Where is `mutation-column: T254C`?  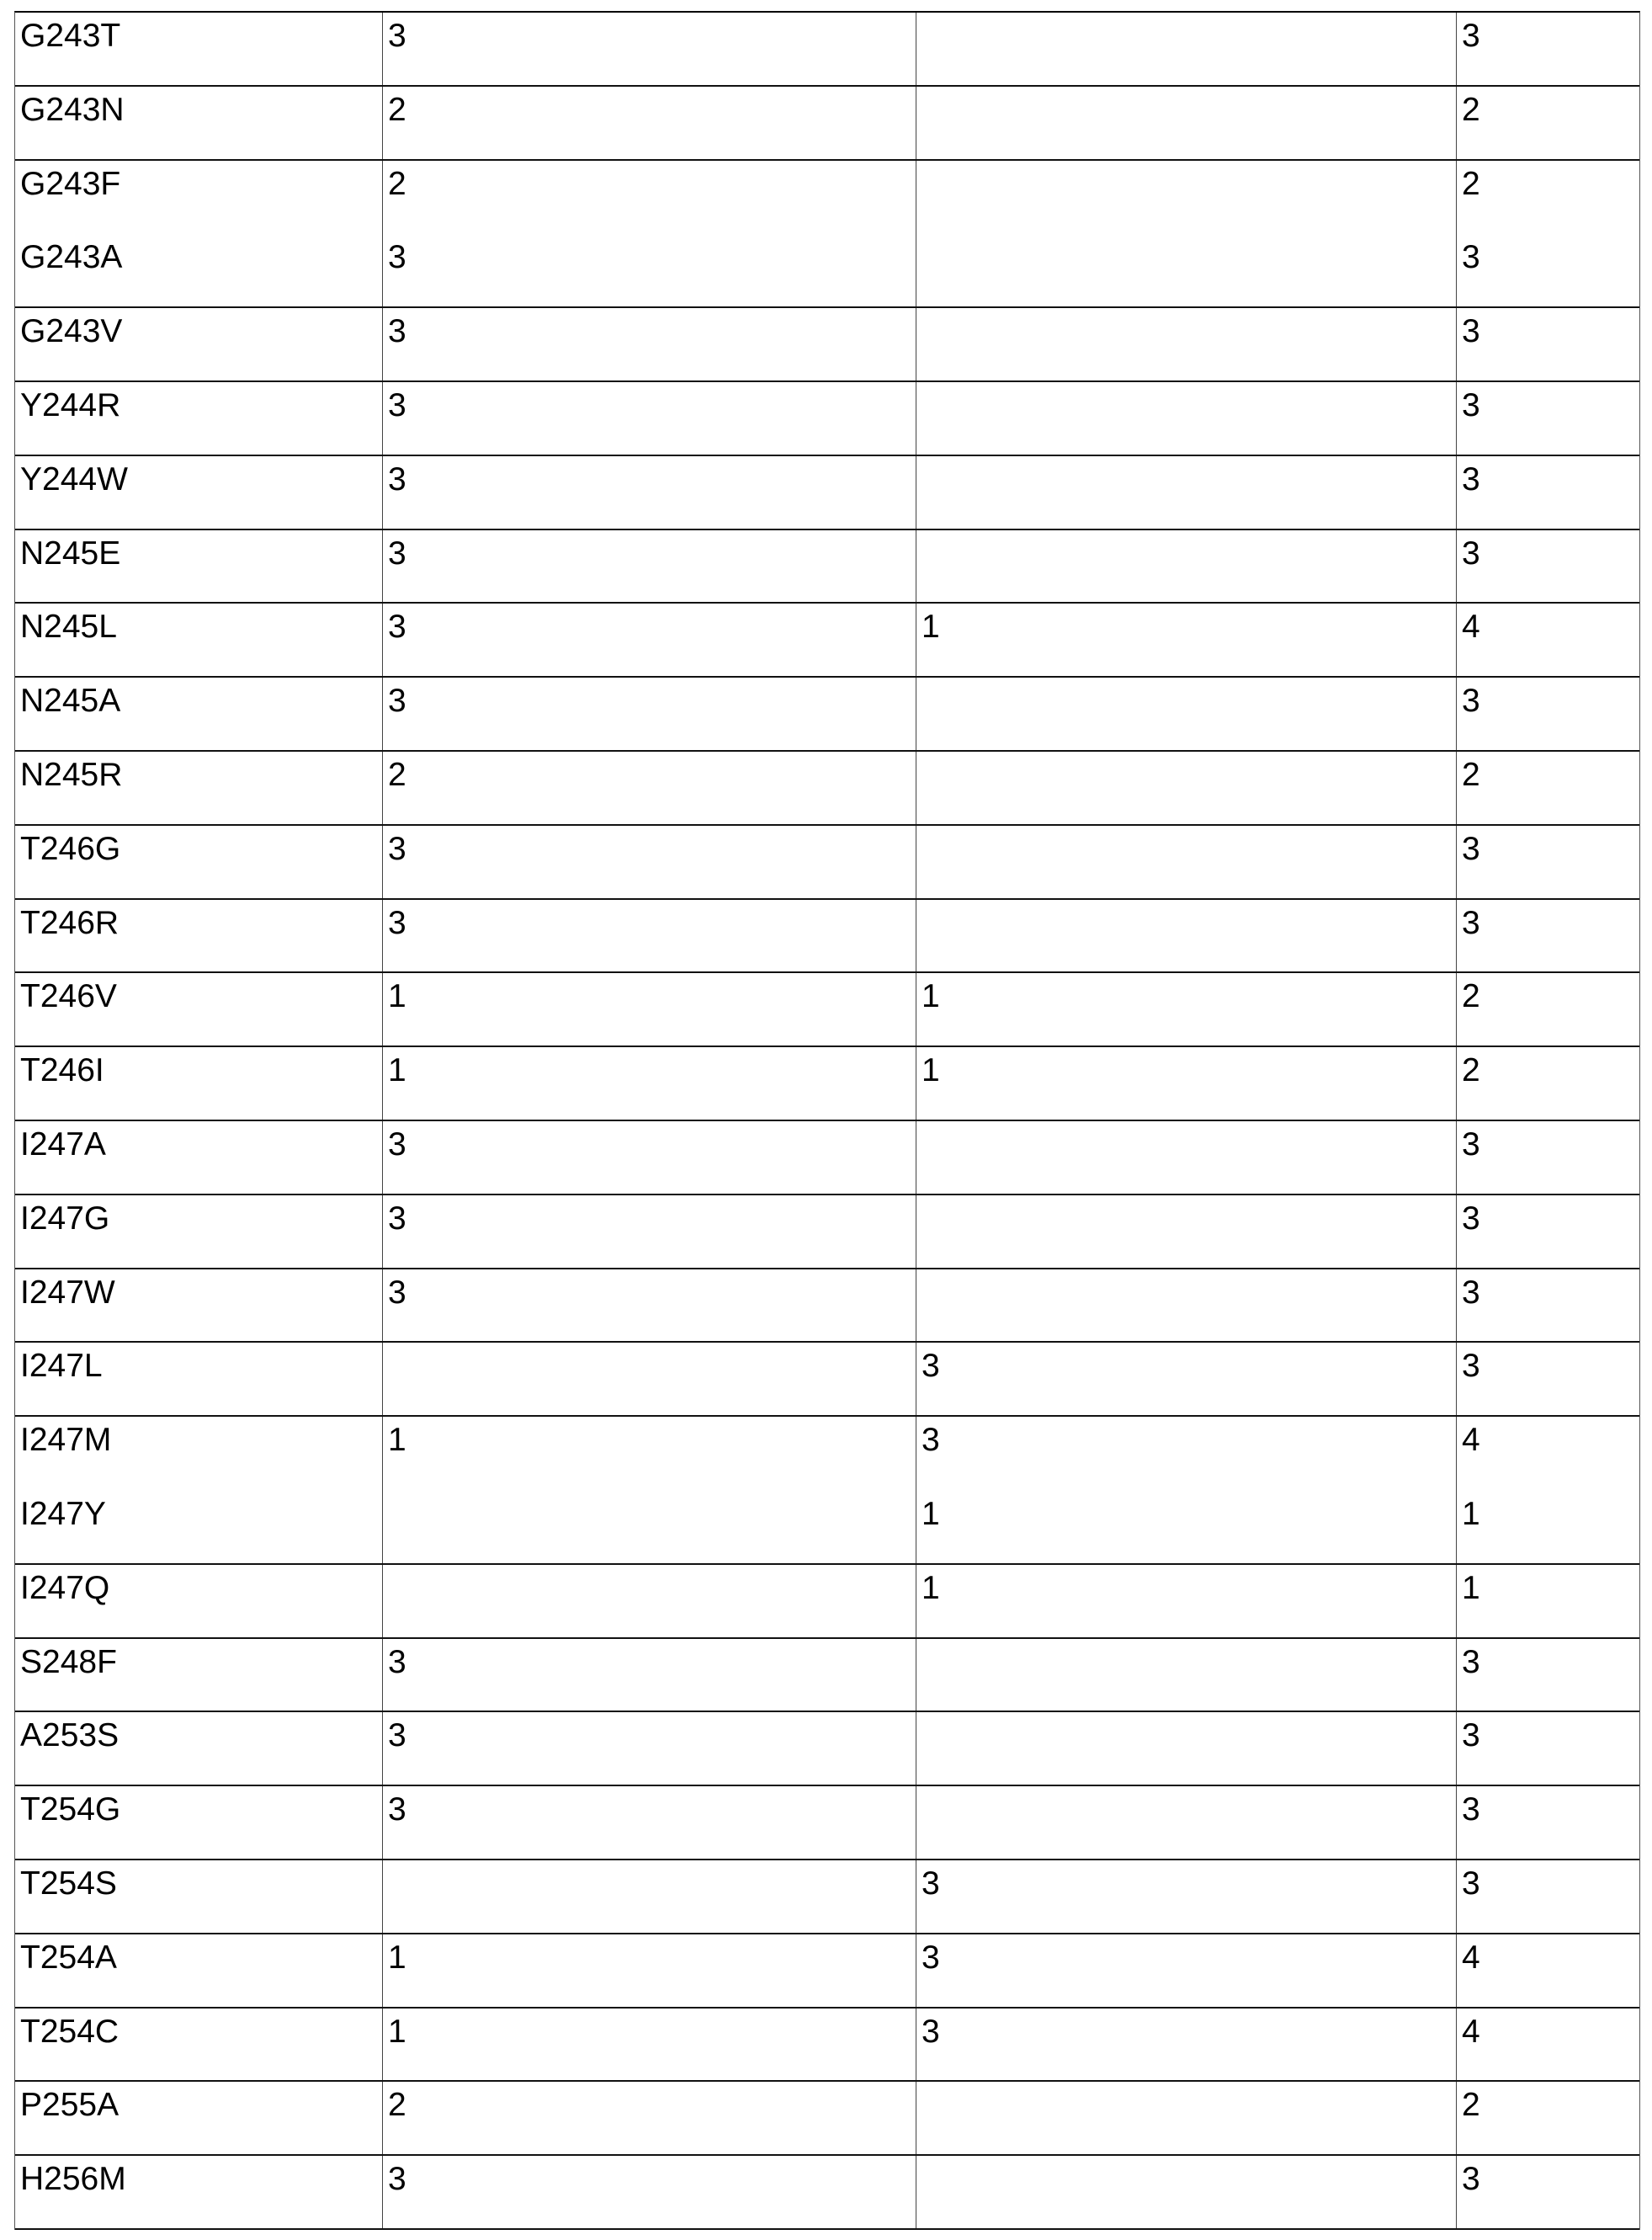 mutation-column: T254C is located at coordinates (199, 2045).